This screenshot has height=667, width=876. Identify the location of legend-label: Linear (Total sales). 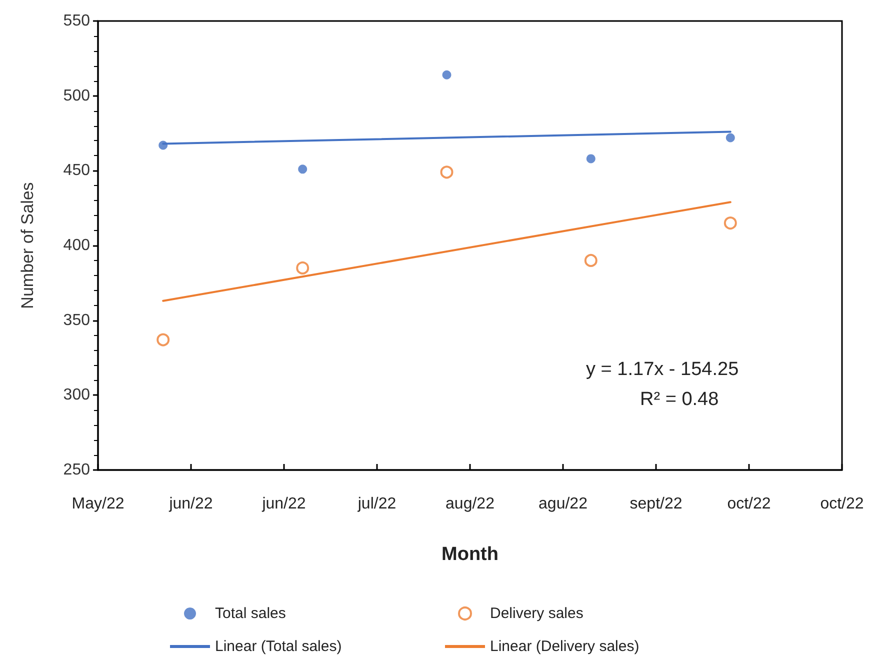
(278, 646).